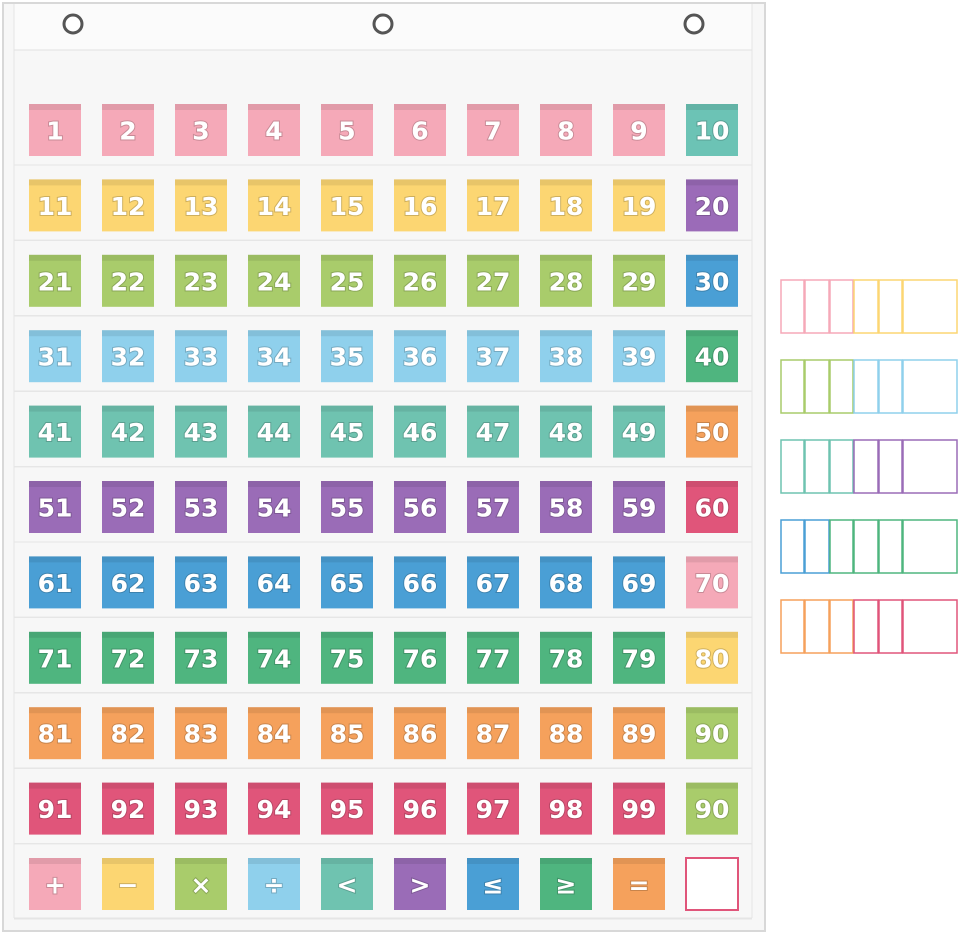  I want to click on card-label: 20, so click(712, 206).